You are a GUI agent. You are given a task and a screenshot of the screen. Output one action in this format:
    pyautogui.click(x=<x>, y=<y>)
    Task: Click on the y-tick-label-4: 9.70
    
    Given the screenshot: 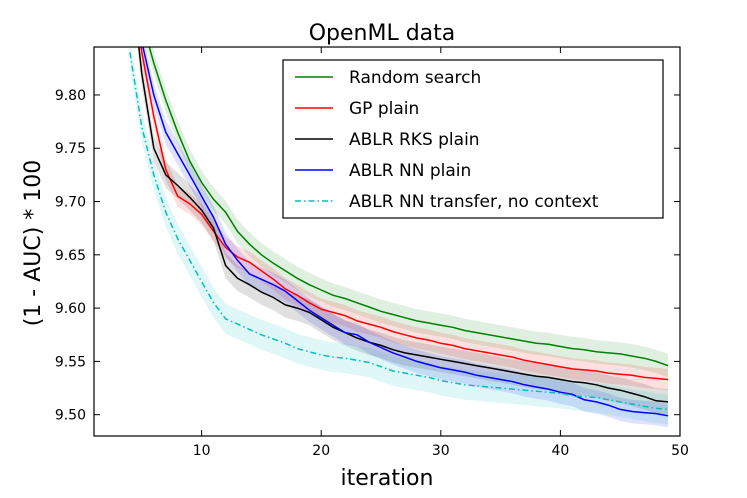 What is the action you would take?
    pyautogui.click(x=70, y=203)
    